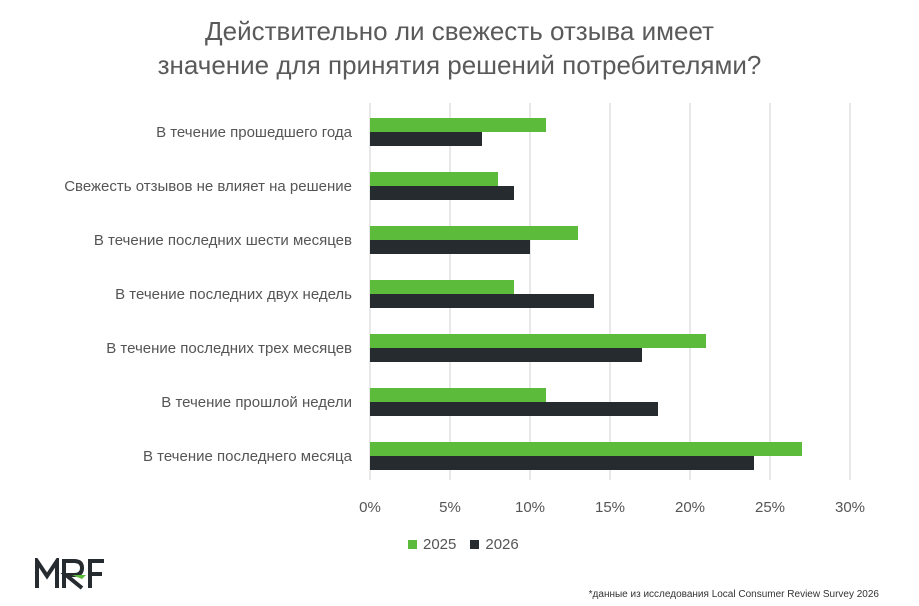 The image size is (919, 606). Describe the element at coordinates (412, 544) in the screenshot. I see `legend-swatch-2025` at that location.